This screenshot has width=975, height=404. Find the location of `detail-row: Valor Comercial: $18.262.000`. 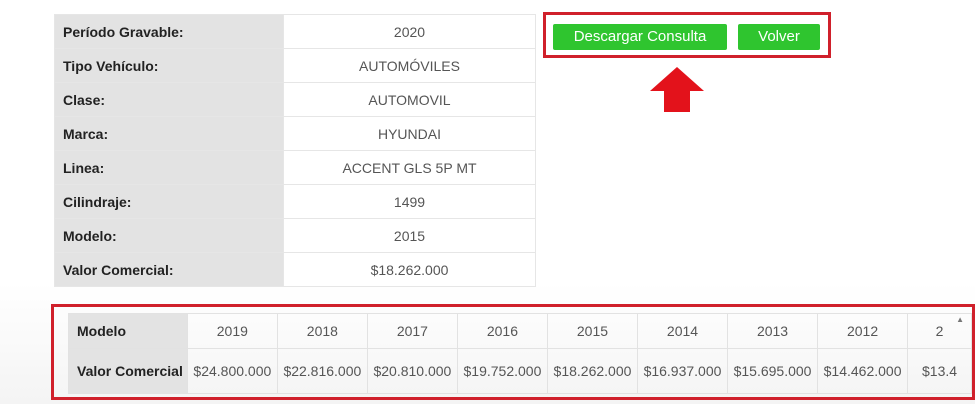

detail-row: Valor Comercial: $18.262.000 is located at coordinates (295, 269).